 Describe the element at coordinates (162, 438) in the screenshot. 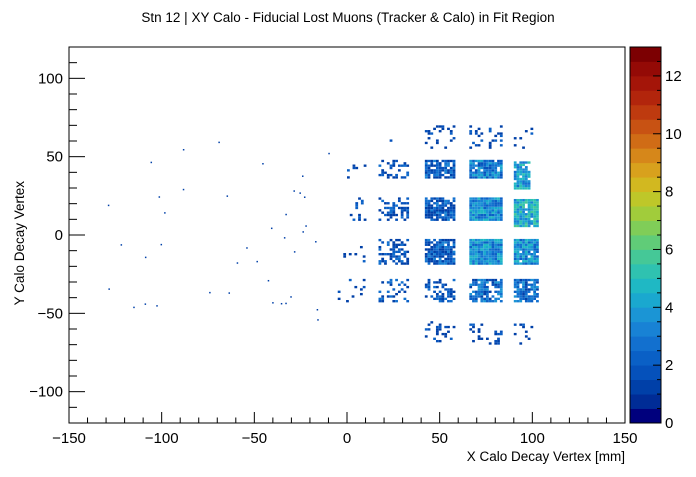

I see `x-tick-label: −100` at that location.